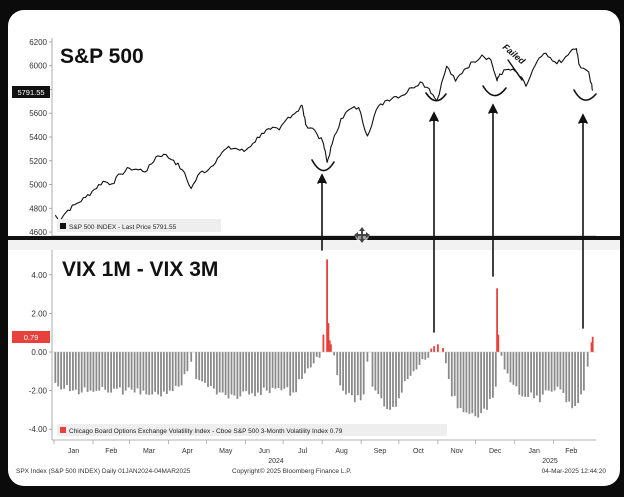 The width and height of the screenshot is (624, 497). What do you see at coordinates (292, 471) in the screenshot?
I see `footer-center: Copyright© 2025 Bloomberg Finance L.P.` at bounding box center [292, 471].